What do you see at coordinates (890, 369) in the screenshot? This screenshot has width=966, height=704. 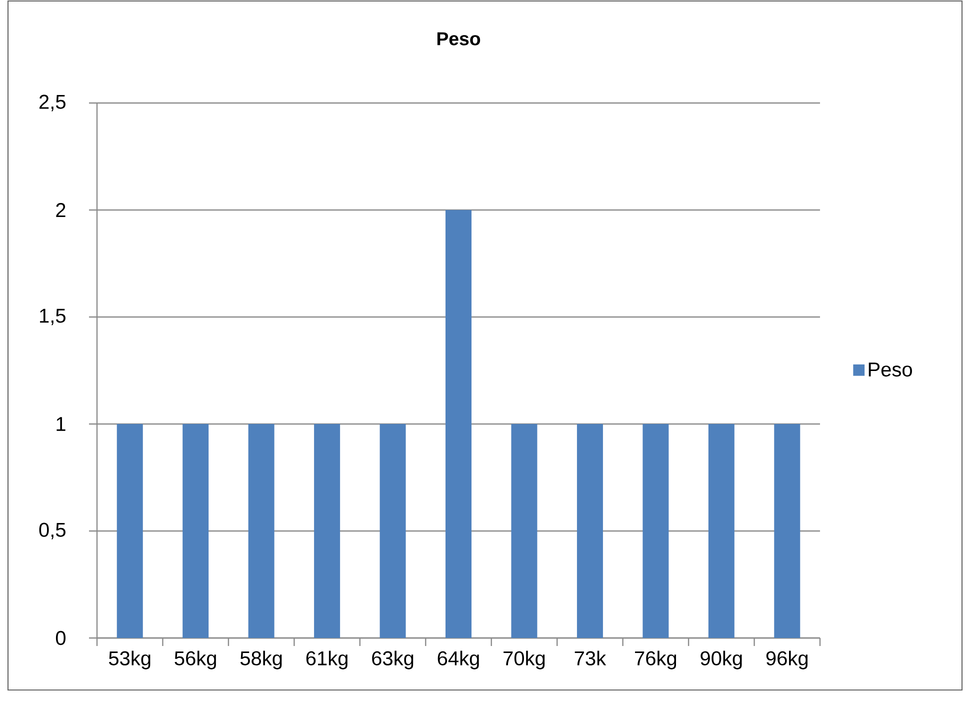 I see `legend-label: Peso` at bounding box center [890, 369].